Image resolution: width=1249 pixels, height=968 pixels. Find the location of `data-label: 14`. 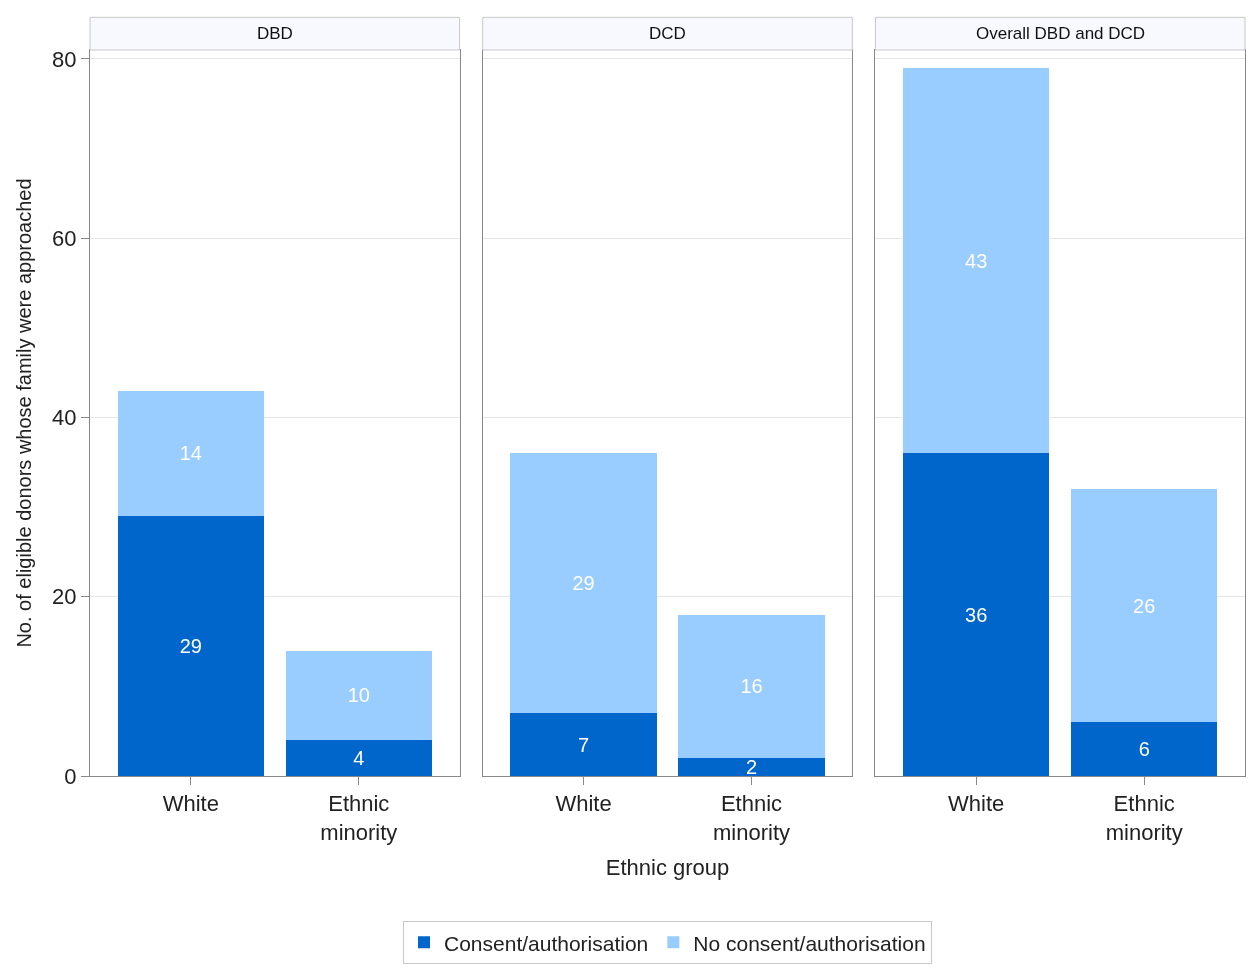

data-label: 14 is located at coordinates (190, 453).